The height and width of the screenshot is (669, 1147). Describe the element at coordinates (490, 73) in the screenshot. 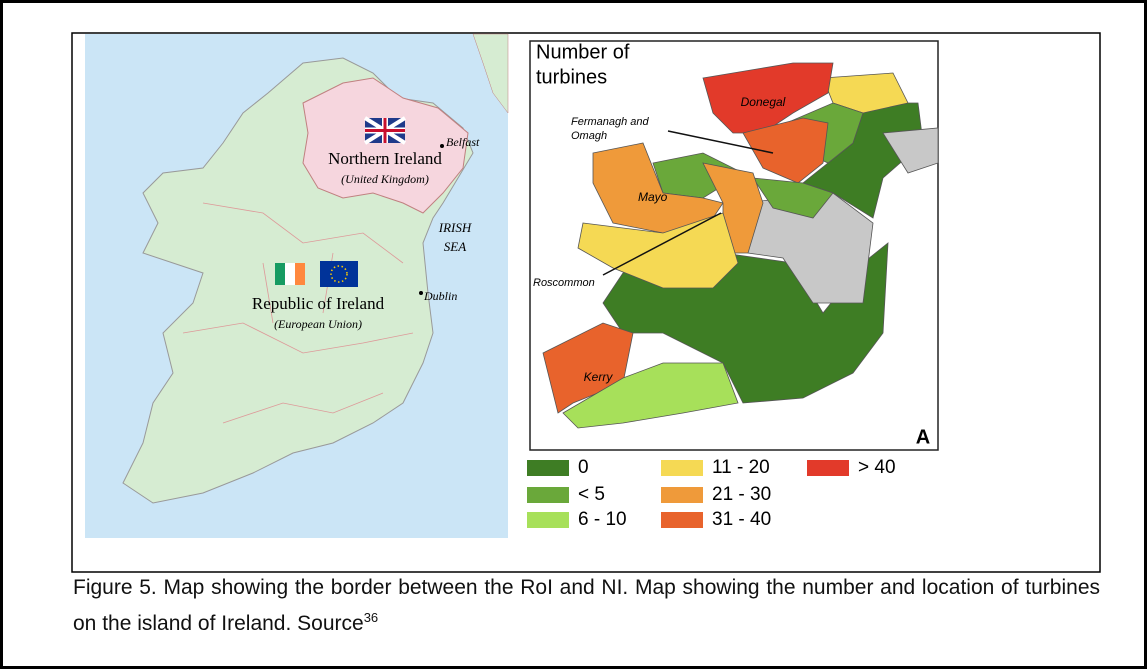

I see `great-britain` at that location.